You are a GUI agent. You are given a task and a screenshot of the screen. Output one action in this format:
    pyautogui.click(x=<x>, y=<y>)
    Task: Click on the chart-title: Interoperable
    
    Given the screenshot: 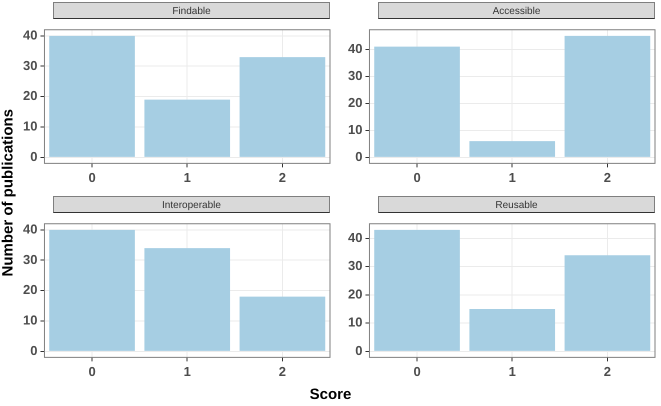 What is the action you would take?
    pyautogui.click(x=191, y=204)
    